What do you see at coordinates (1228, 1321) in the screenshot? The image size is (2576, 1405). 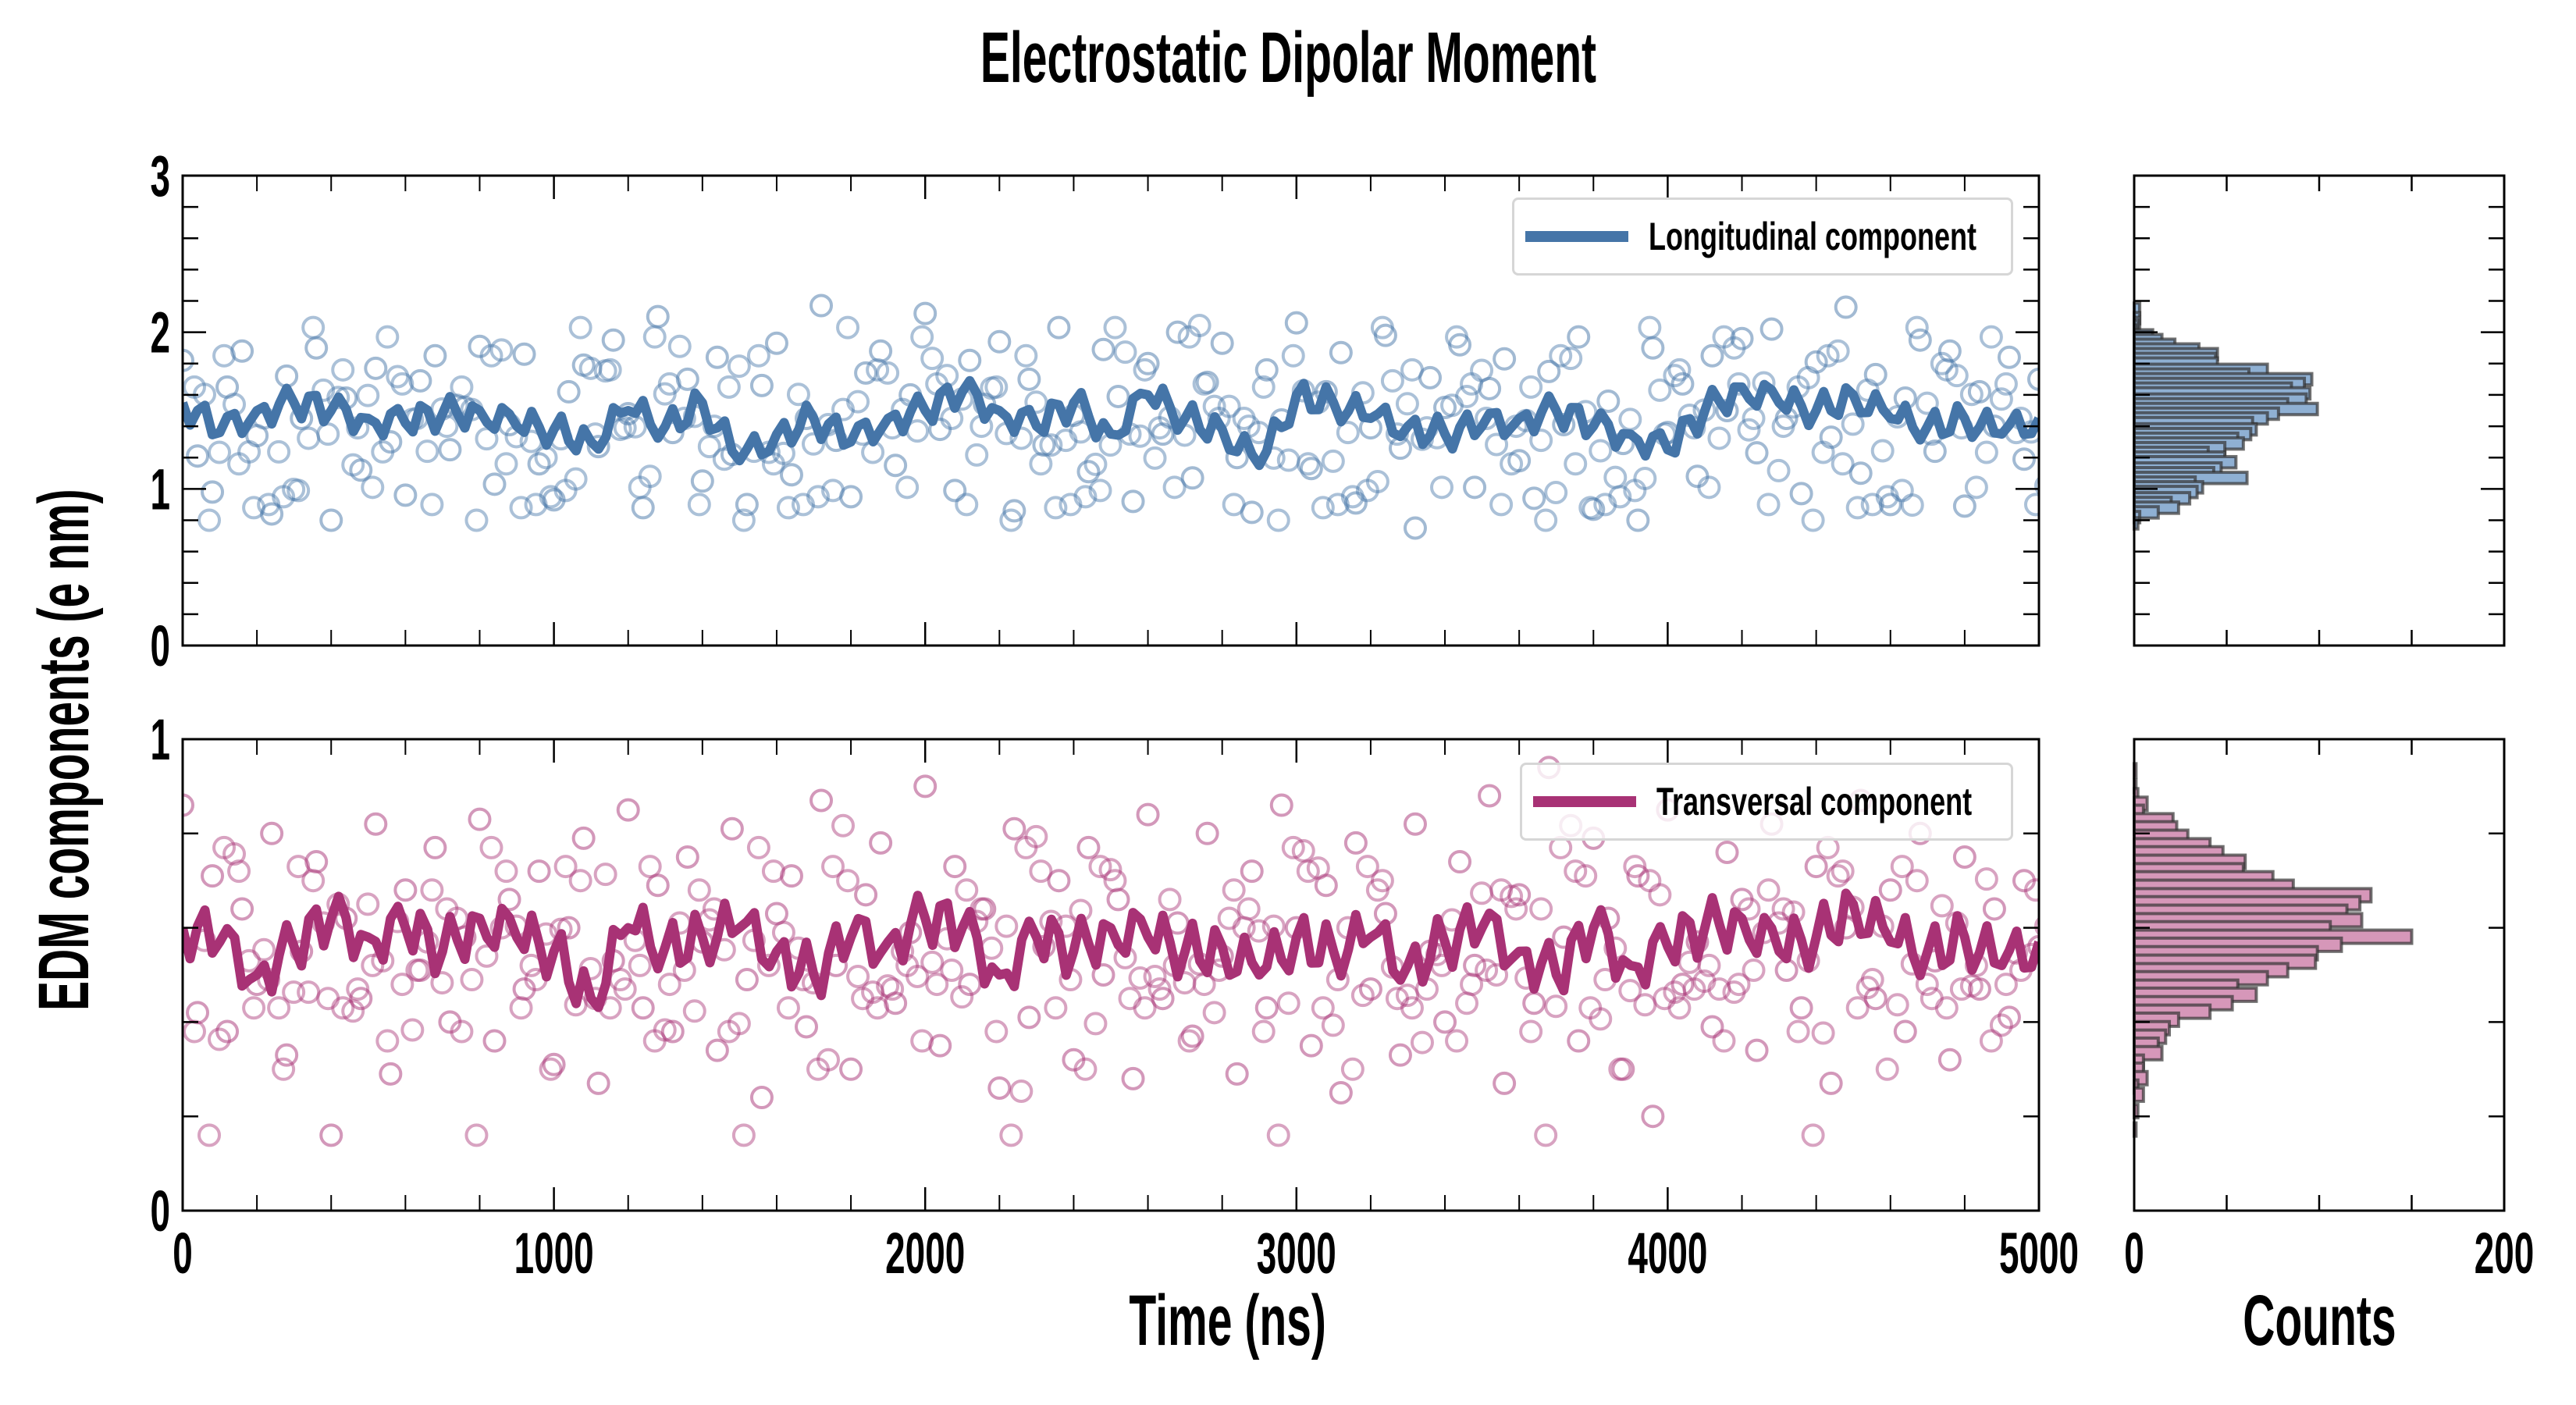 I see `x-axis-label-wrap: Time (ns)` at bounding box center [1228, 1321].